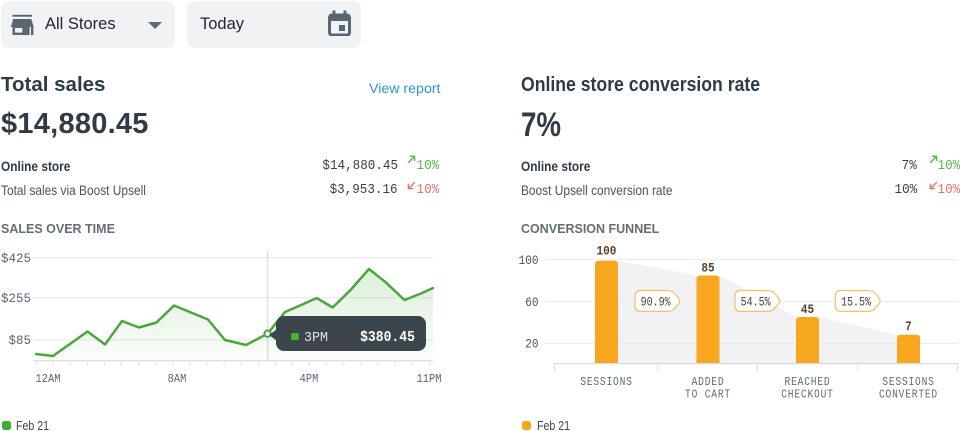 The width and height of the screenshot is (960, 431). Describe the element at coordinates (708, 382) in the screenshot. I see `svg-text: ADDED` at that location.